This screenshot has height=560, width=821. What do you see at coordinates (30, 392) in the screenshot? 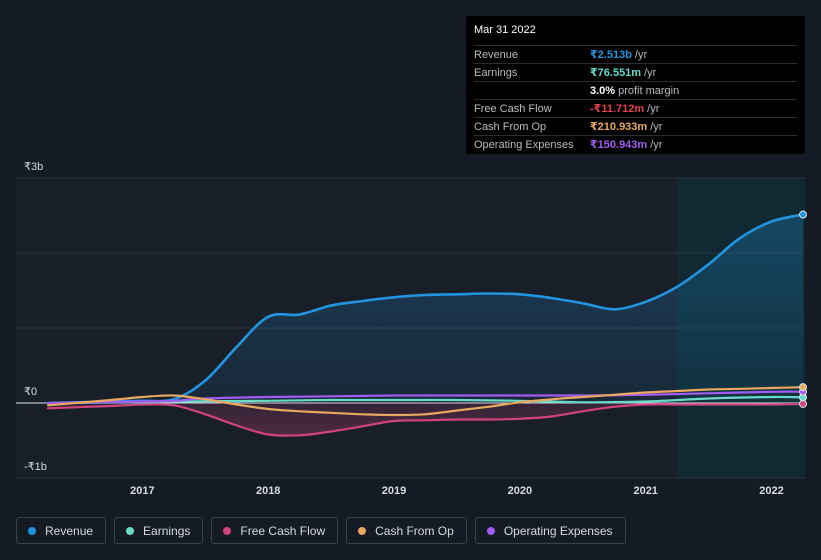
I see `y-tick-label: ₹0` at bounding box center [30, 392].